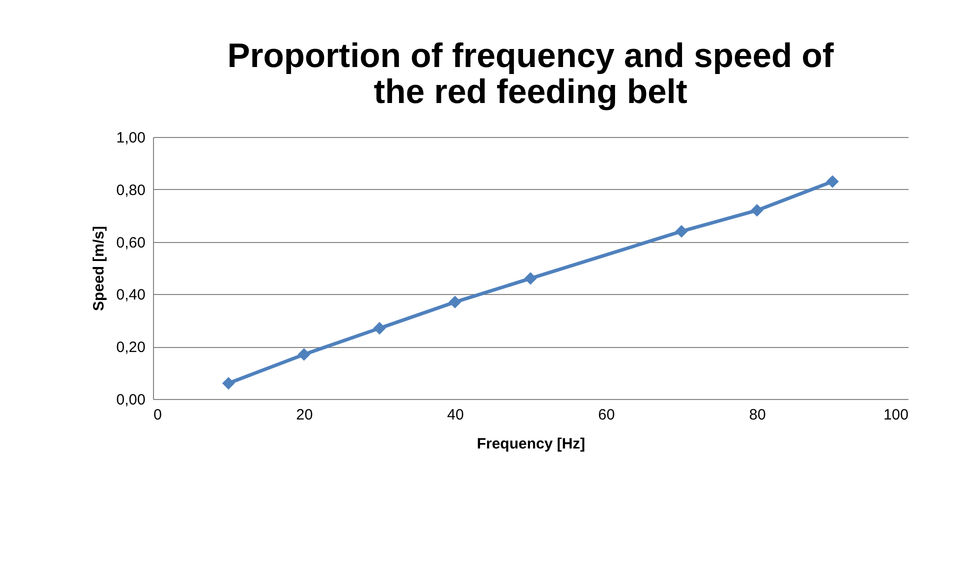 This screenshot has width=958, height=583. What do you see at coordinates (131, 295) in the screenshot?
I see `y-tick-label: 0,40` at bounding box center [131, 295].